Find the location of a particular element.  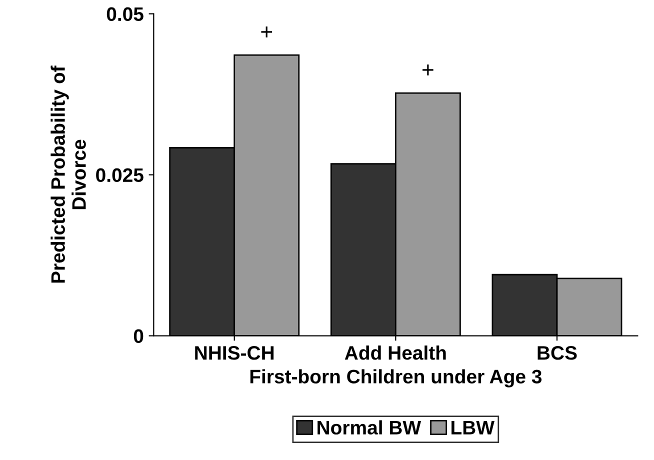

y-tick-label: 0.025 is located at coordinates (120, 175).